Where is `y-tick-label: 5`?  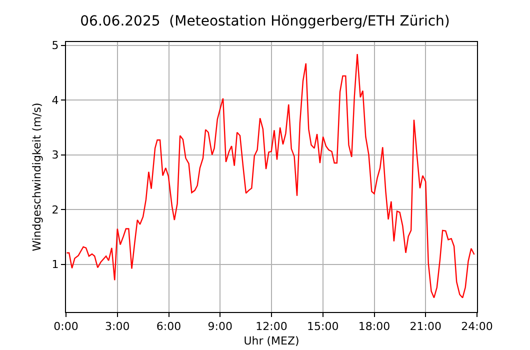 y-tick-label: 5 is located at coordinates (55, 45).